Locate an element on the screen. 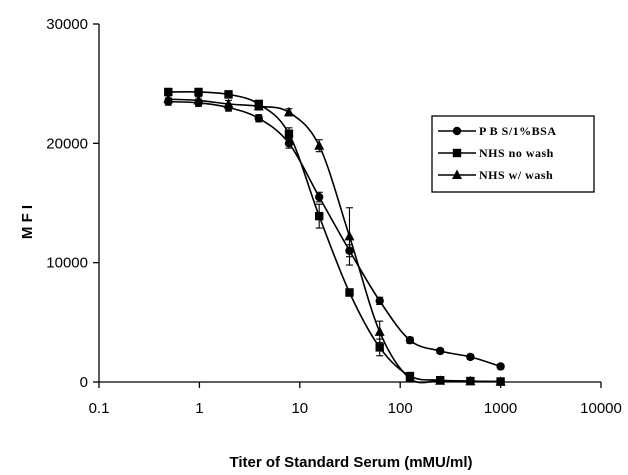  x-tick-label: 10000 is located at coordinates (601, 408).